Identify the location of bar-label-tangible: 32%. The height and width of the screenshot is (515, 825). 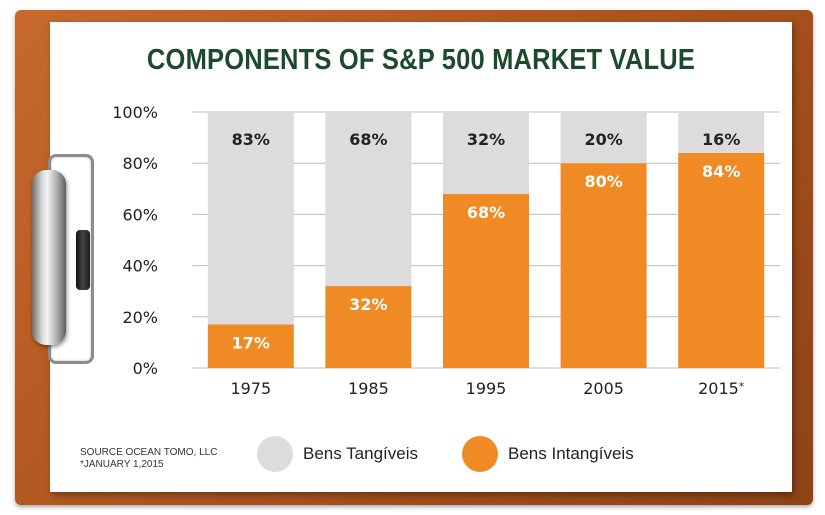
(486, 139).